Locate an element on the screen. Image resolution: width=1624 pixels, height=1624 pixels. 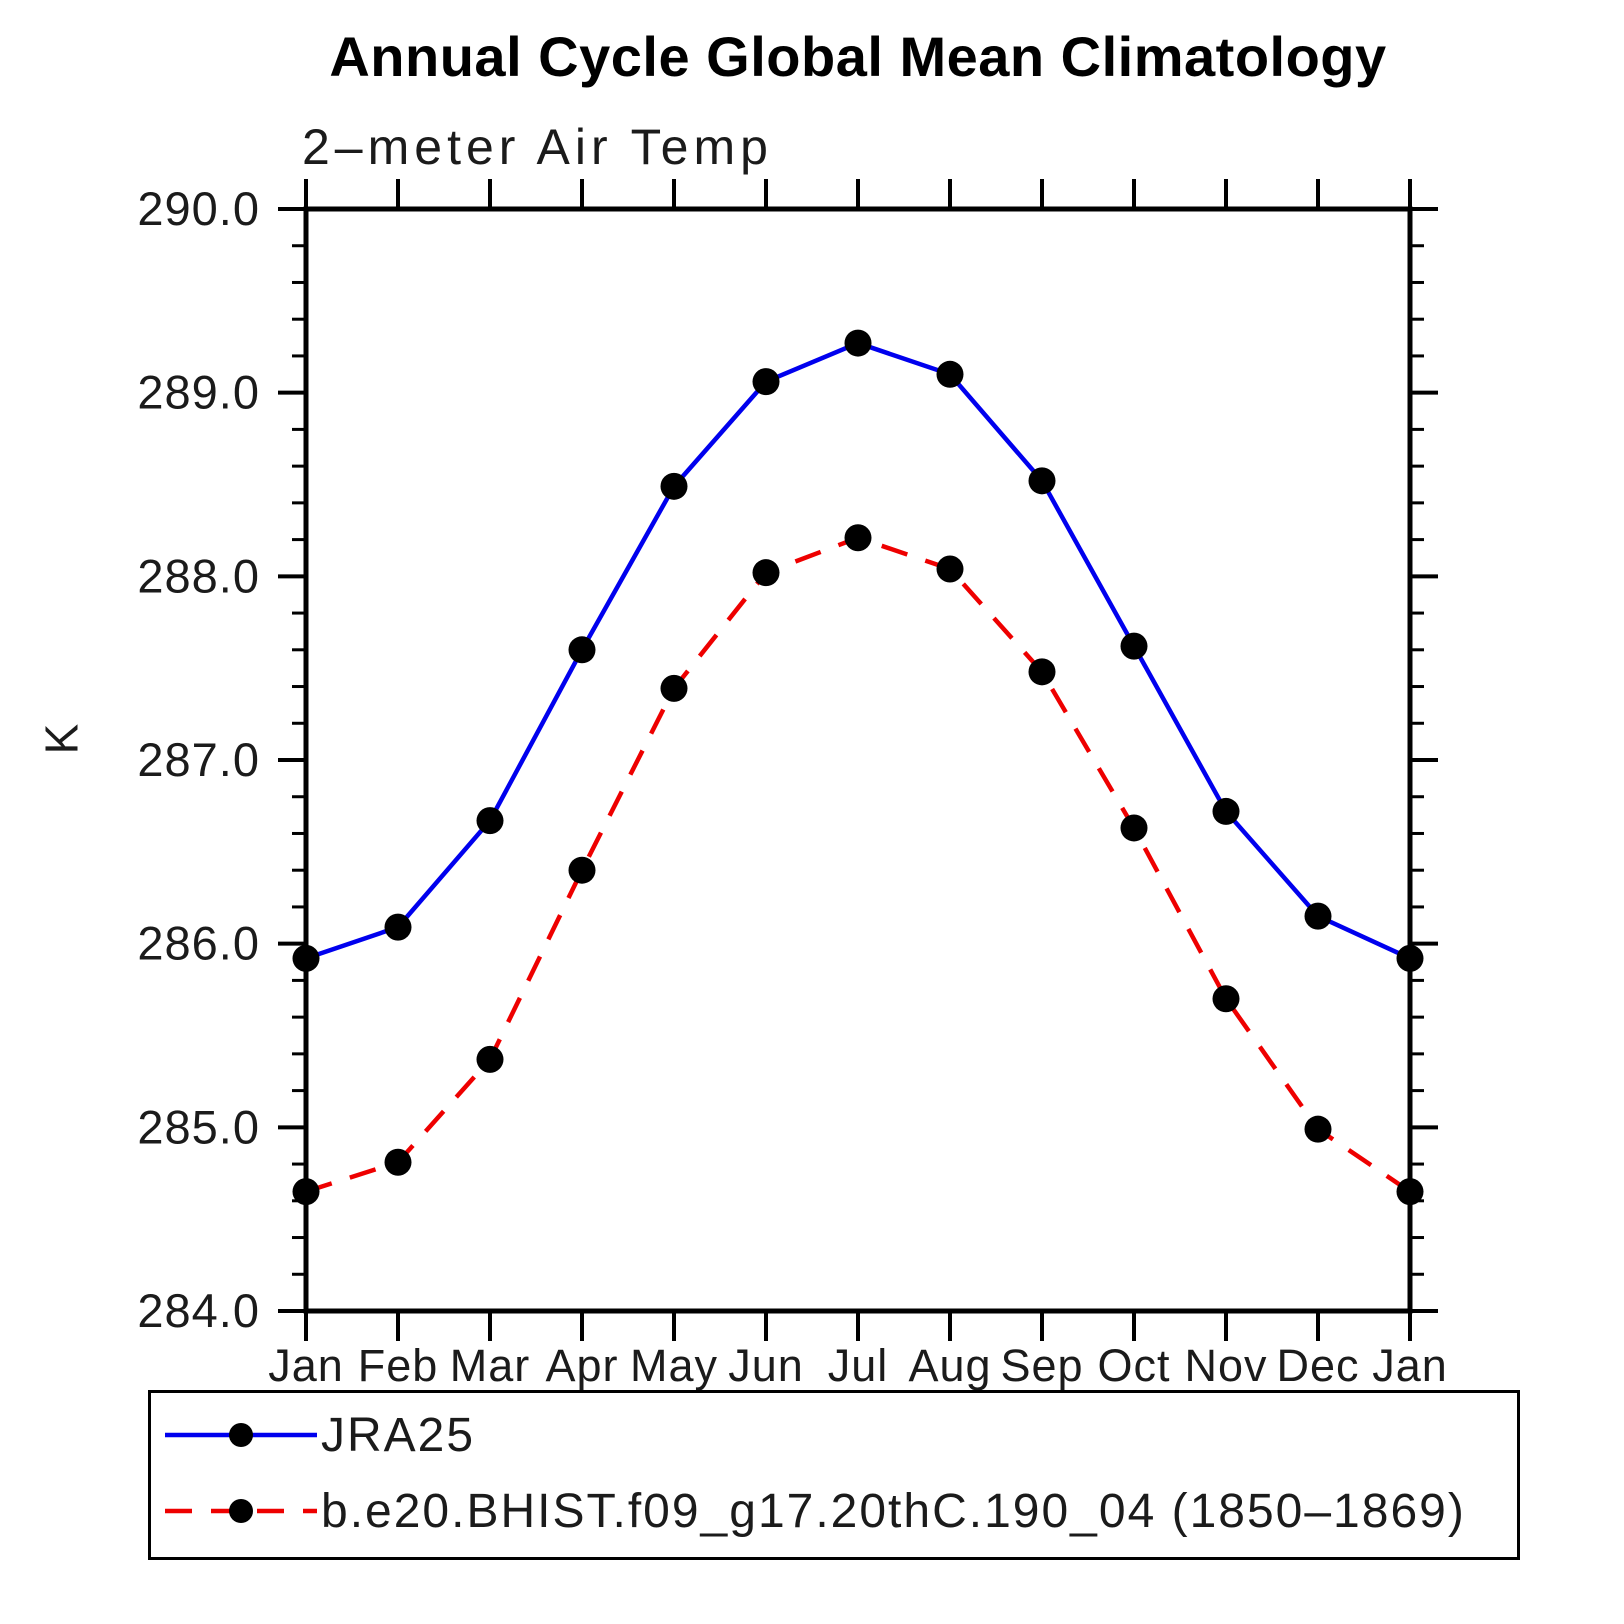
legend-label: JRA25 is located at coordinates (398, 1435).